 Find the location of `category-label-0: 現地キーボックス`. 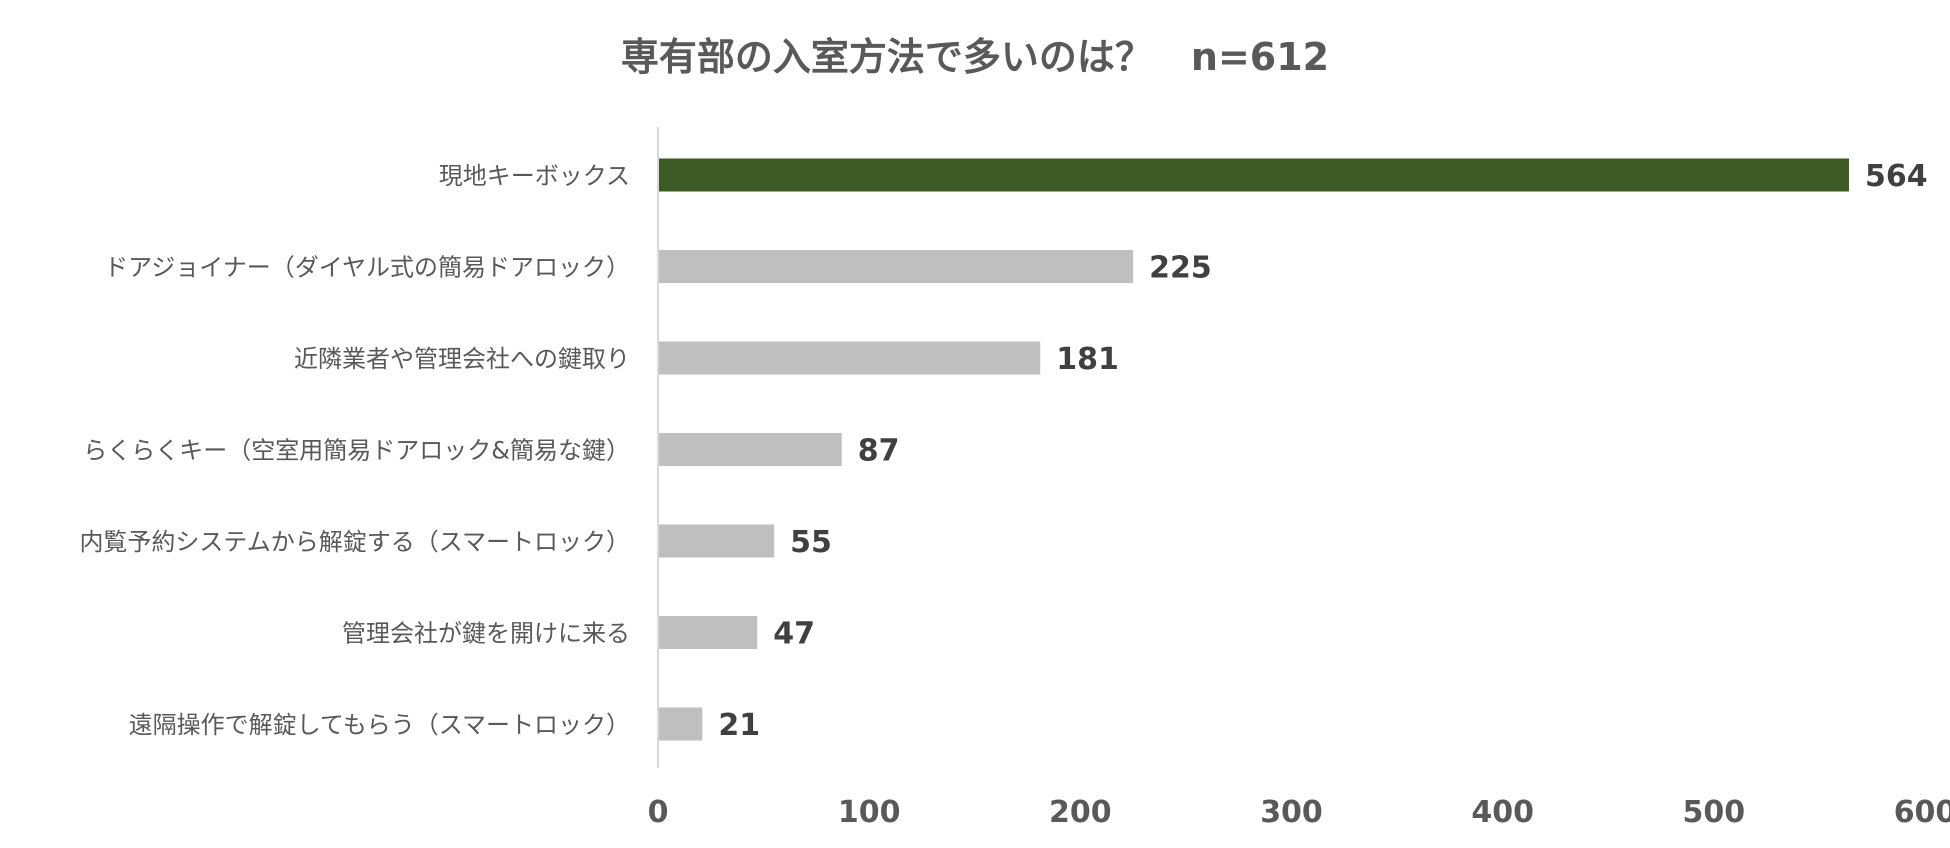

category-label-0: 現地キーボックス is located at coordinates (534, 176).